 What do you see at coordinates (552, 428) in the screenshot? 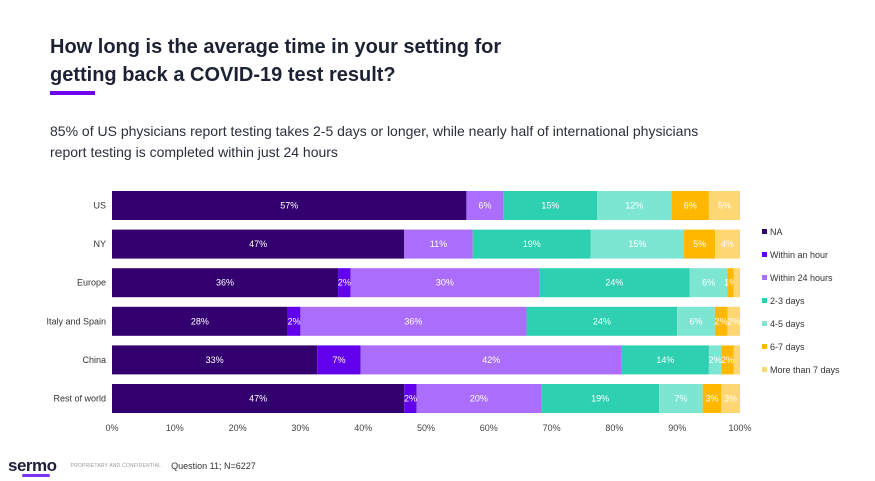
I see `x-tick-label: 70%` at bounding box center [552, 428].